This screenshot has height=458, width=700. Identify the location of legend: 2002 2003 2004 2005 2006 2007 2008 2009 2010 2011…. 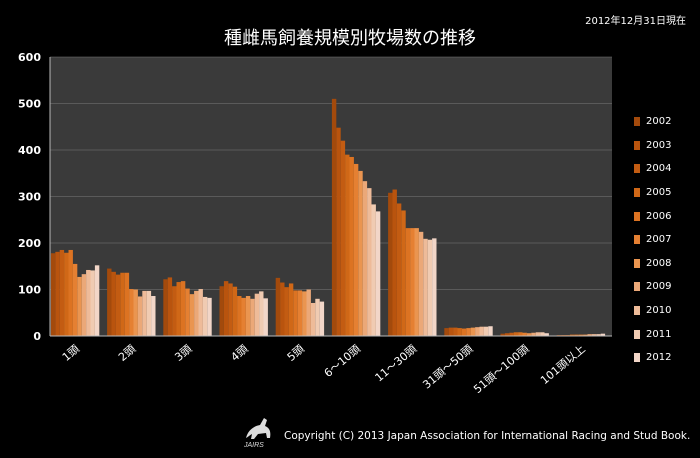
(652, 240).